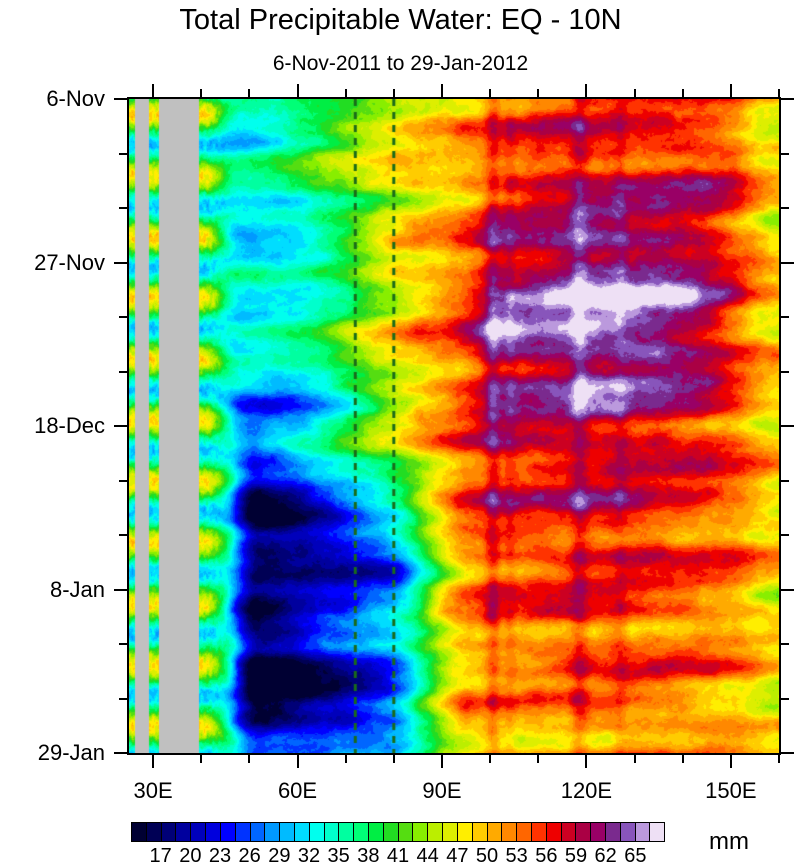 This screenshot has width=801, height=868. Describe the element at coordinates (427, 856) in the screenshot. I see `colorbar-tick-44: 44` at that location.